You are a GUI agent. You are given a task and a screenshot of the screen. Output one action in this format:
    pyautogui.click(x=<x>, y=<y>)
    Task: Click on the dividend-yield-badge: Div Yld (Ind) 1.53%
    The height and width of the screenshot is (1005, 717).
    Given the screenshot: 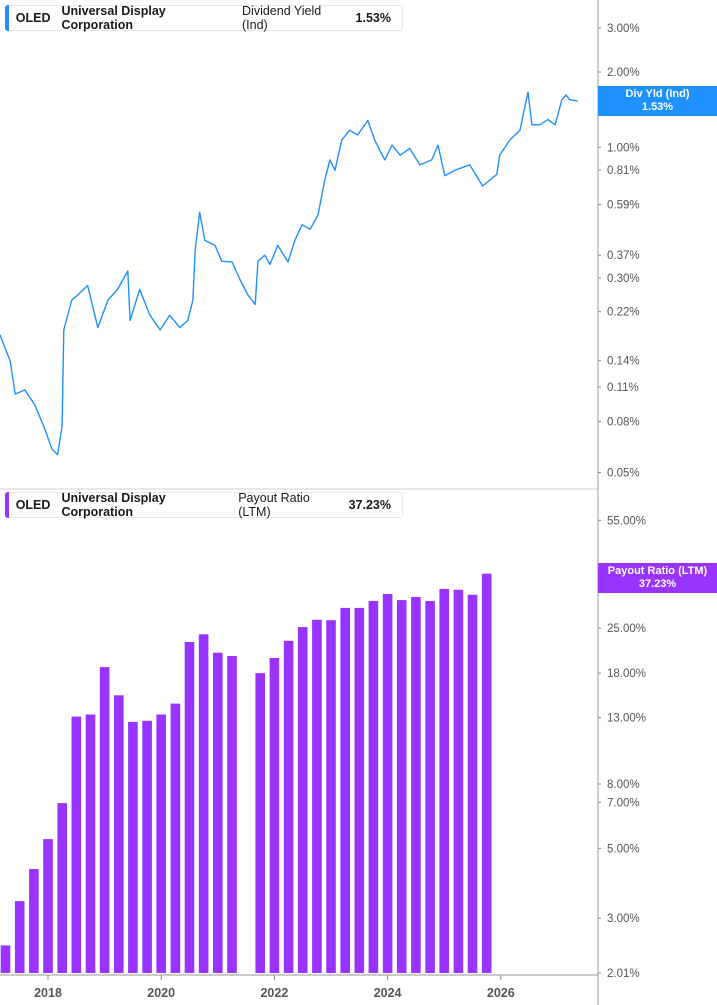 What is the action you would take?
    pyautogui.click(x=657, y=101)
    